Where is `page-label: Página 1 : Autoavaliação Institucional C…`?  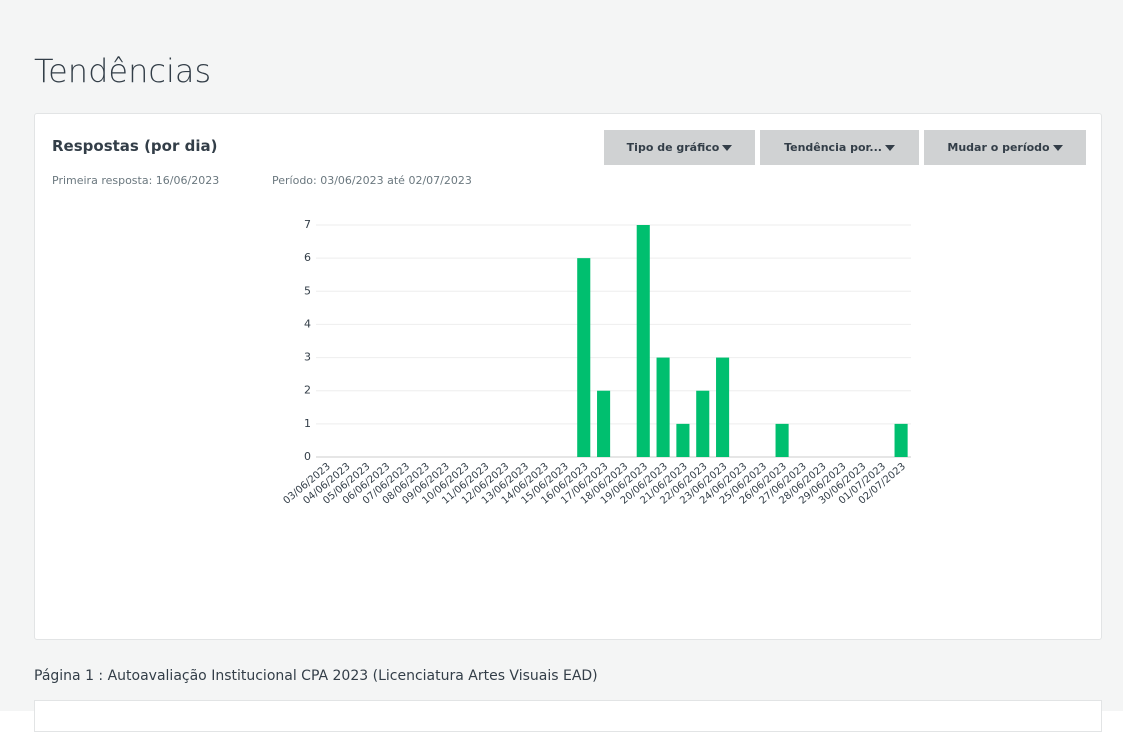
page-label: Página 1 : Autoavaliação Institucional C… is located at coordinates (316, 676).